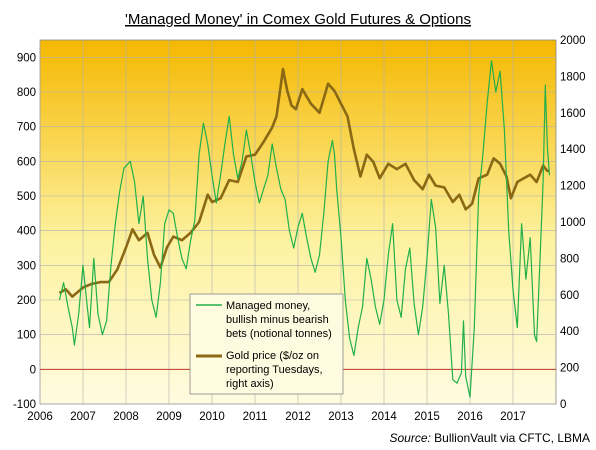 The height and width of the screenshot is (450, 596). What do you see at coordinates (83, 417) in the screenshot?
I see `x-tick-label: 2007` at bounding box center [83, 417].